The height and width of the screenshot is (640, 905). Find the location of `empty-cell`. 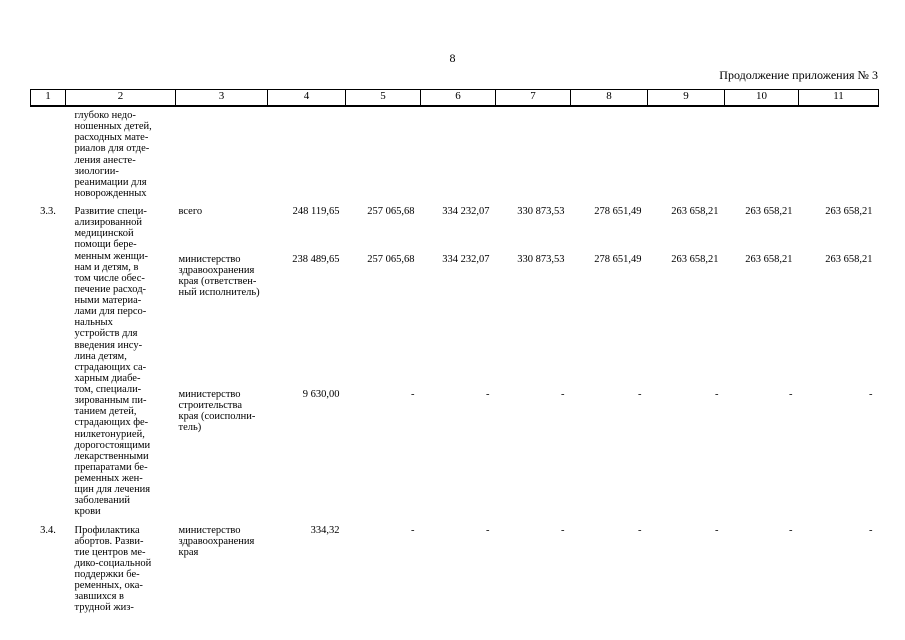

empty-cell is located at coordinates (527, 154).